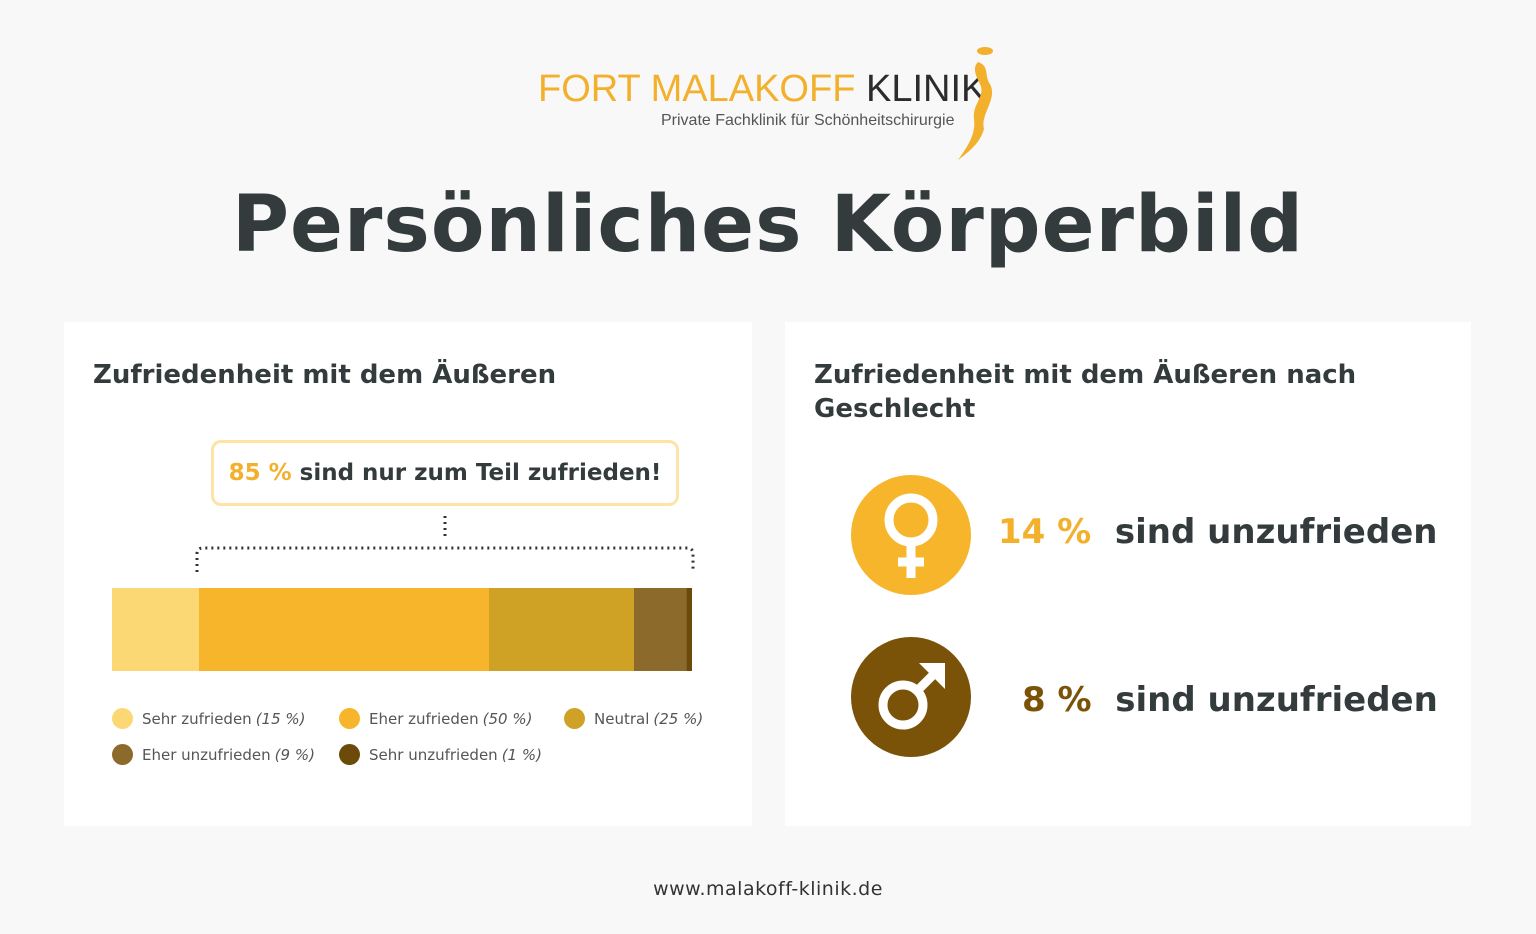  What do you see at coordinates (768, 889) in the screenshot?
I see `footer-url: www.malakoff-klinik.de` at bounding box center [768, 889].